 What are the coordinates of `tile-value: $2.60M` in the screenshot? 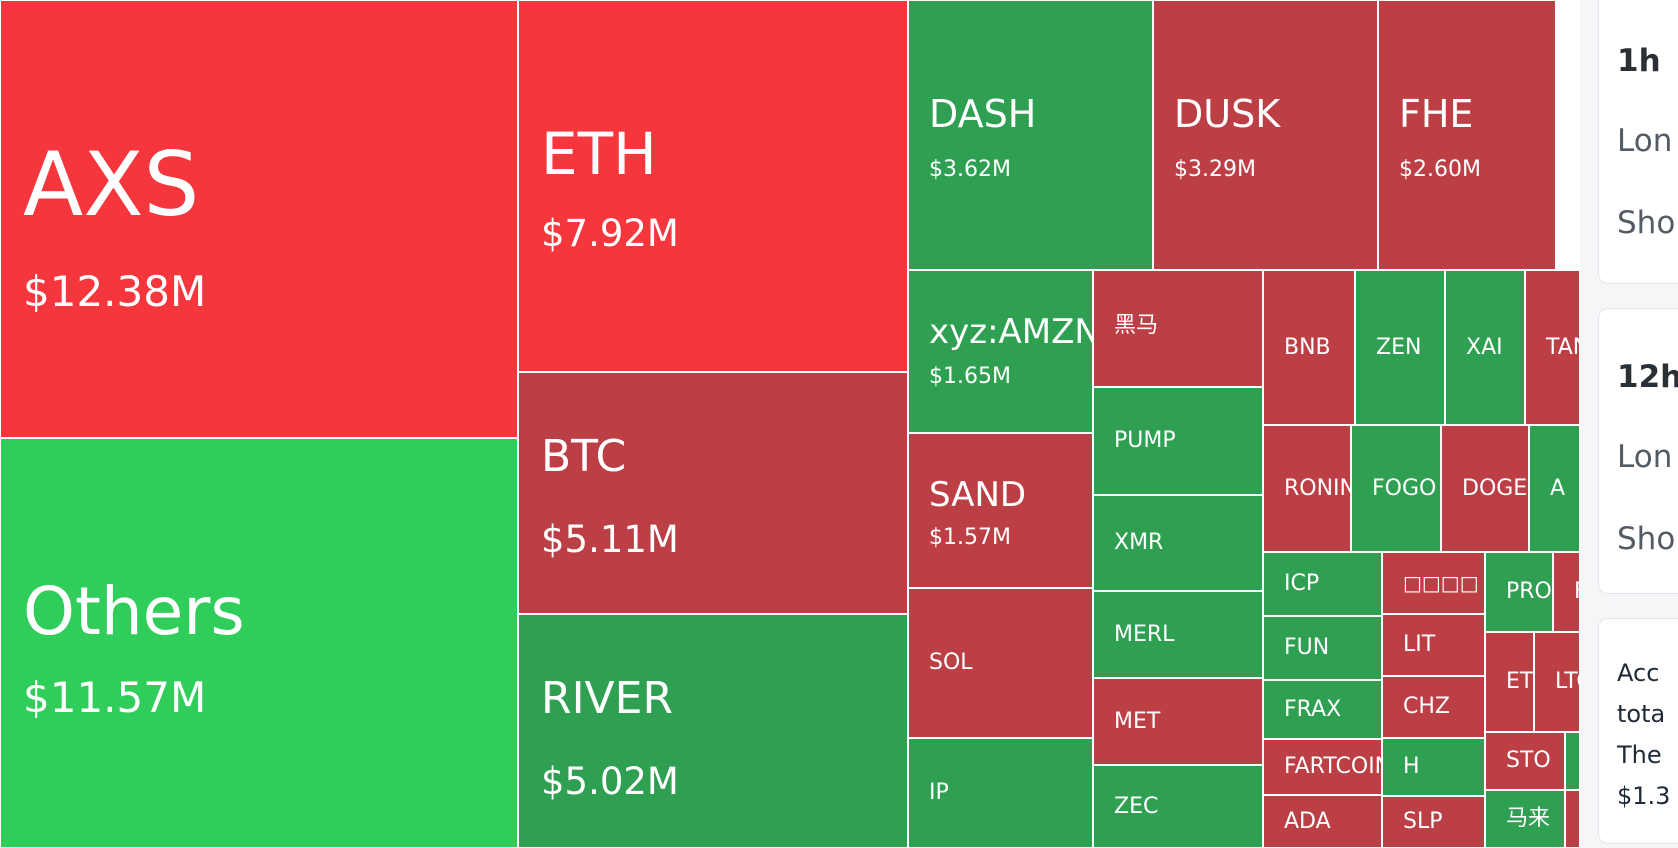 It's located at (1440, 169).